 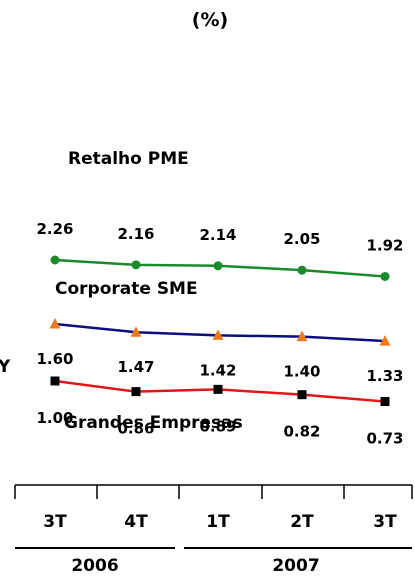 I want to click on data-label-retalho-pme-2: 2.14, so click(x=217, y=235).